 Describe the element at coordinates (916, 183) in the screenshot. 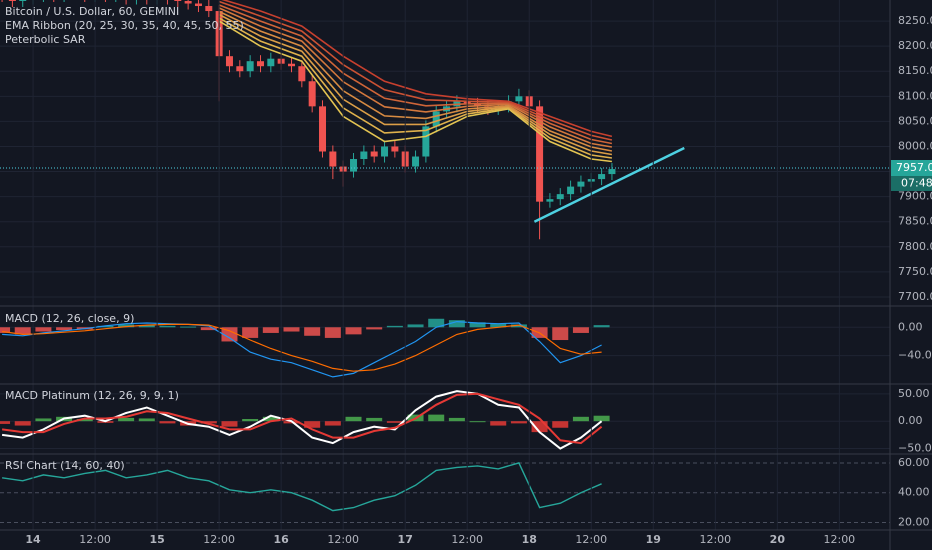

I see `countdown-label: 07:48` at that location.